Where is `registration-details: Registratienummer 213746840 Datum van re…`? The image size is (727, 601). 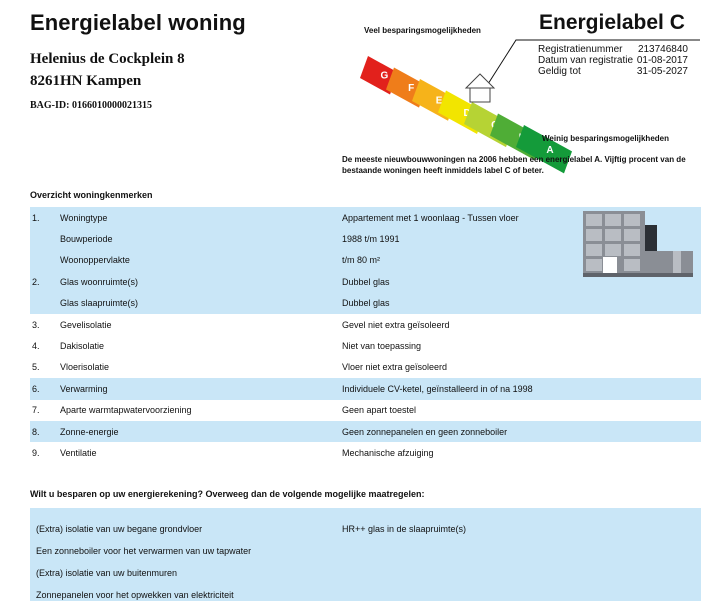 registration-details: Registratienummer 213746840 Datum van re… is located at coordinates (613, 60).